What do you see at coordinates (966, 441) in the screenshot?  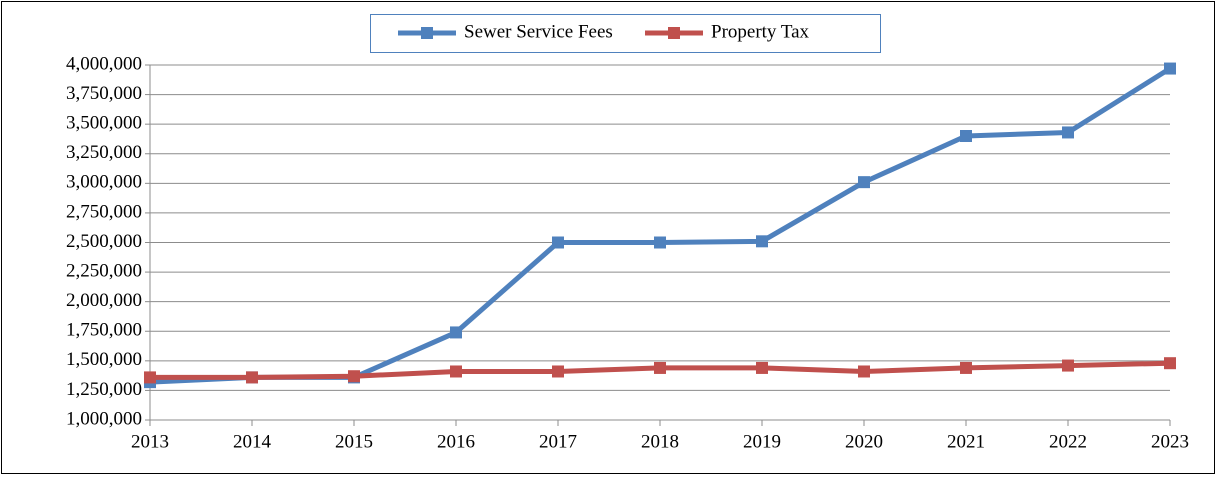 I see `x-tick-label: 2021` at bounding box center [966, 441].